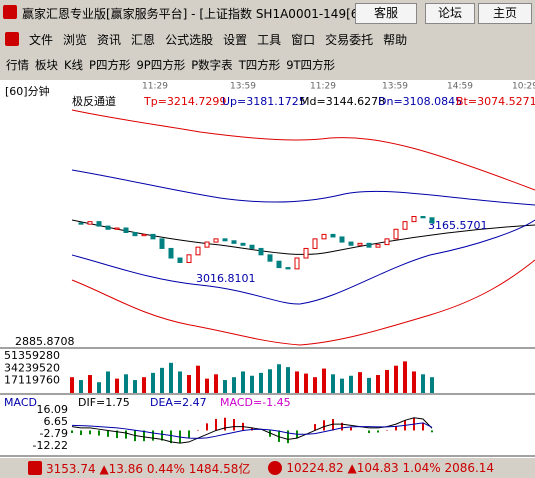 The height and width of the screenshot is (478, 535). Describe the element at coordinates (342, 101) in the screenshot. I see `md-value: Md=3144.6278` at that location.